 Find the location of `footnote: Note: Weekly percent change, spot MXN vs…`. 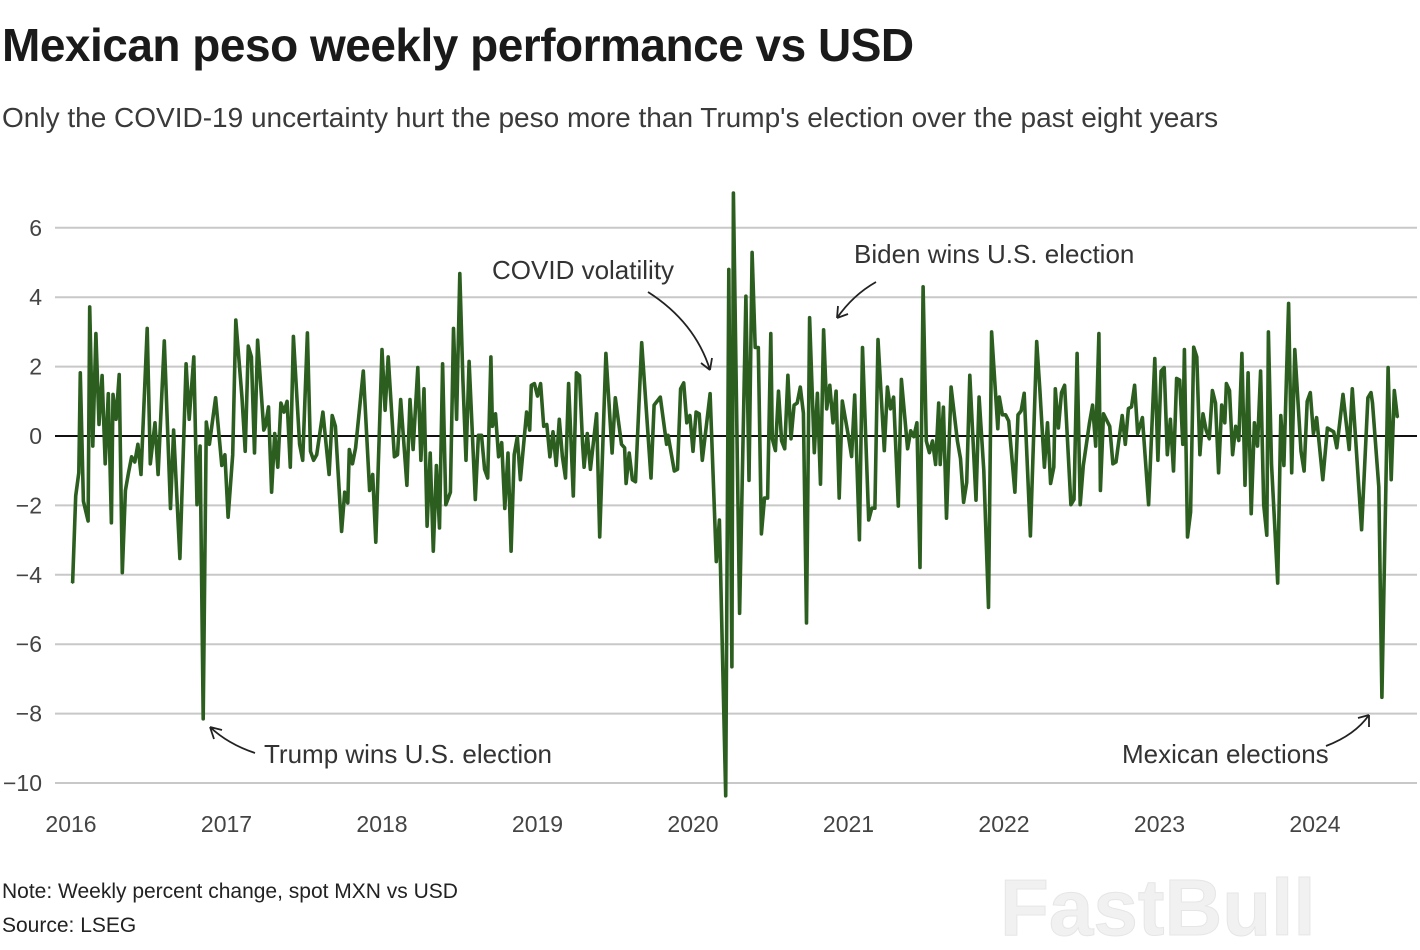

footnote: Note: Weekly percent change, spot MXN vs… is located at coordinates (230, 891).